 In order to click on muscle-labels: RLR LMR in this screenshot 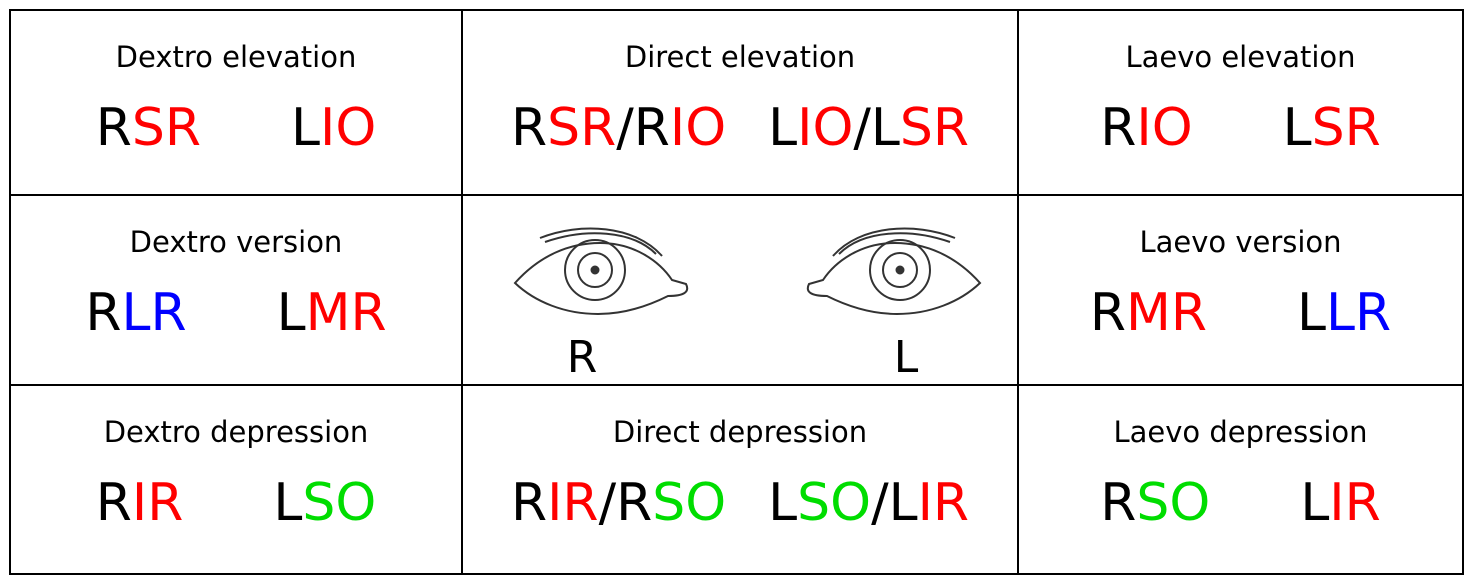, I will do `click(235, 313)`.